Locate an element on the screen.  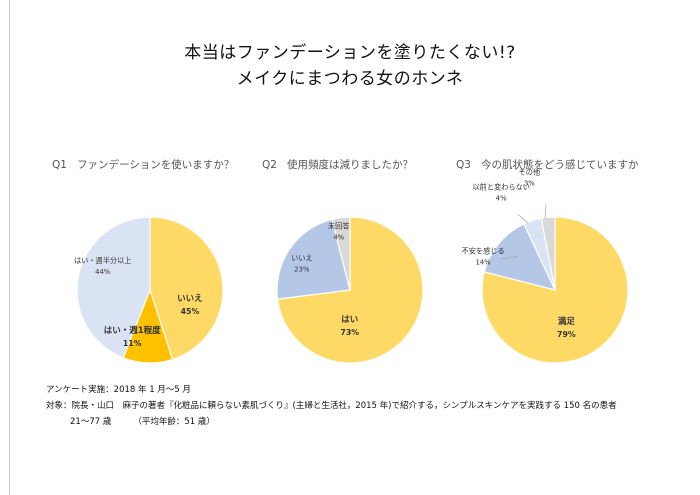
q2-slice-label-2: いいえ is located at coordinates (302, 258).